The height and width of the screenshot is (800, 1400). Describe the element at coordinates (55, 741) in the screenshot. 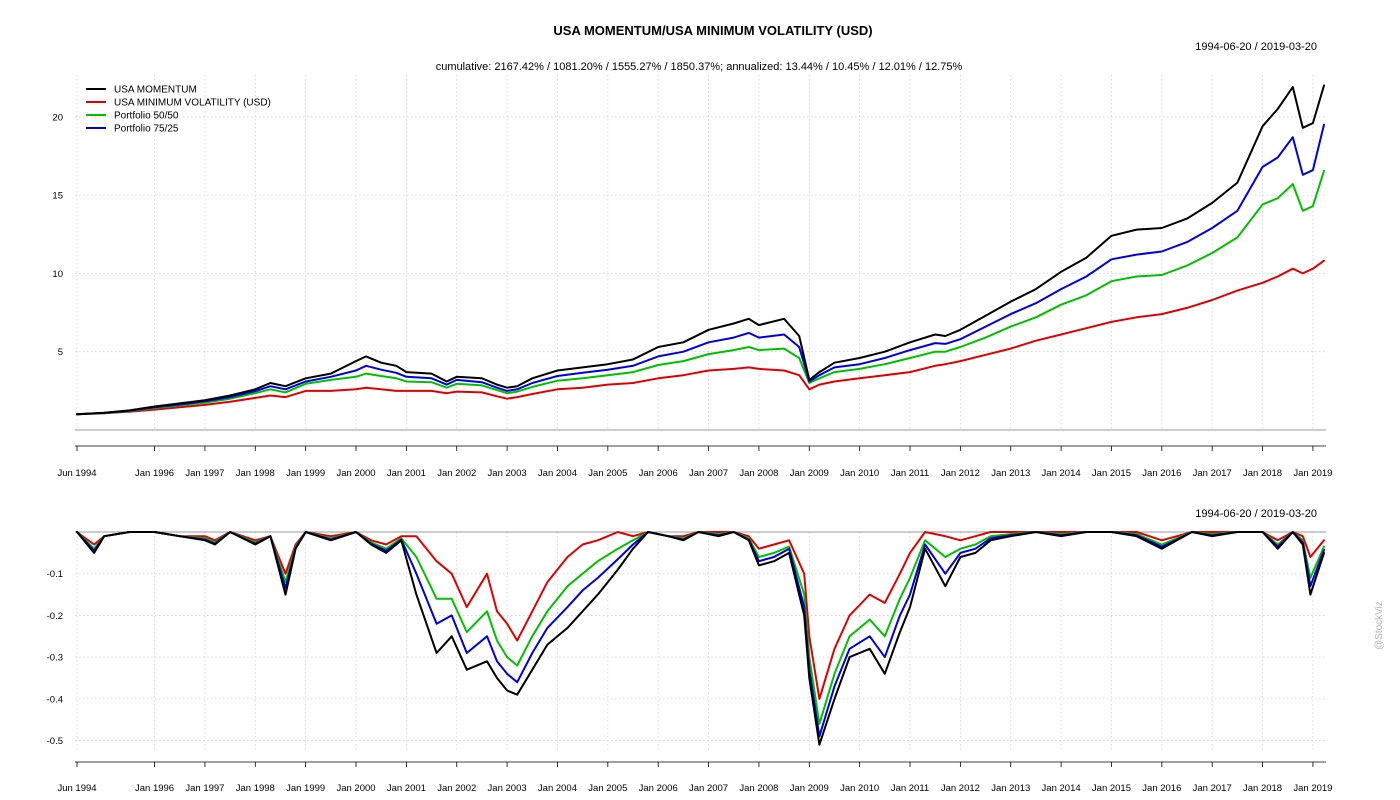

I see `y-tick-label: -0.5` at that location.